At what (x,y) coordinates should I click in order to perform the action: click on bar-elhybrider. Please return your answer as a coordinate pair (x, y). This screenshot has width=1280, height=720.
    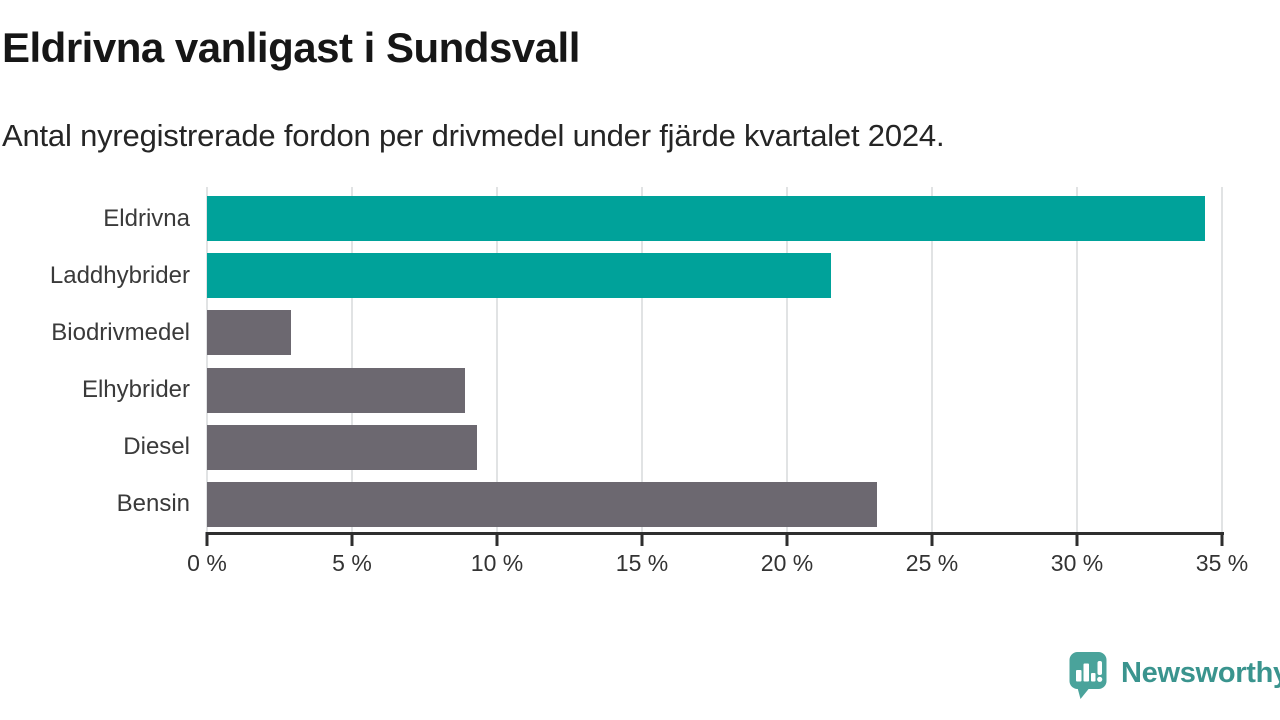
    Looking at the image, I should click on (336, 390).